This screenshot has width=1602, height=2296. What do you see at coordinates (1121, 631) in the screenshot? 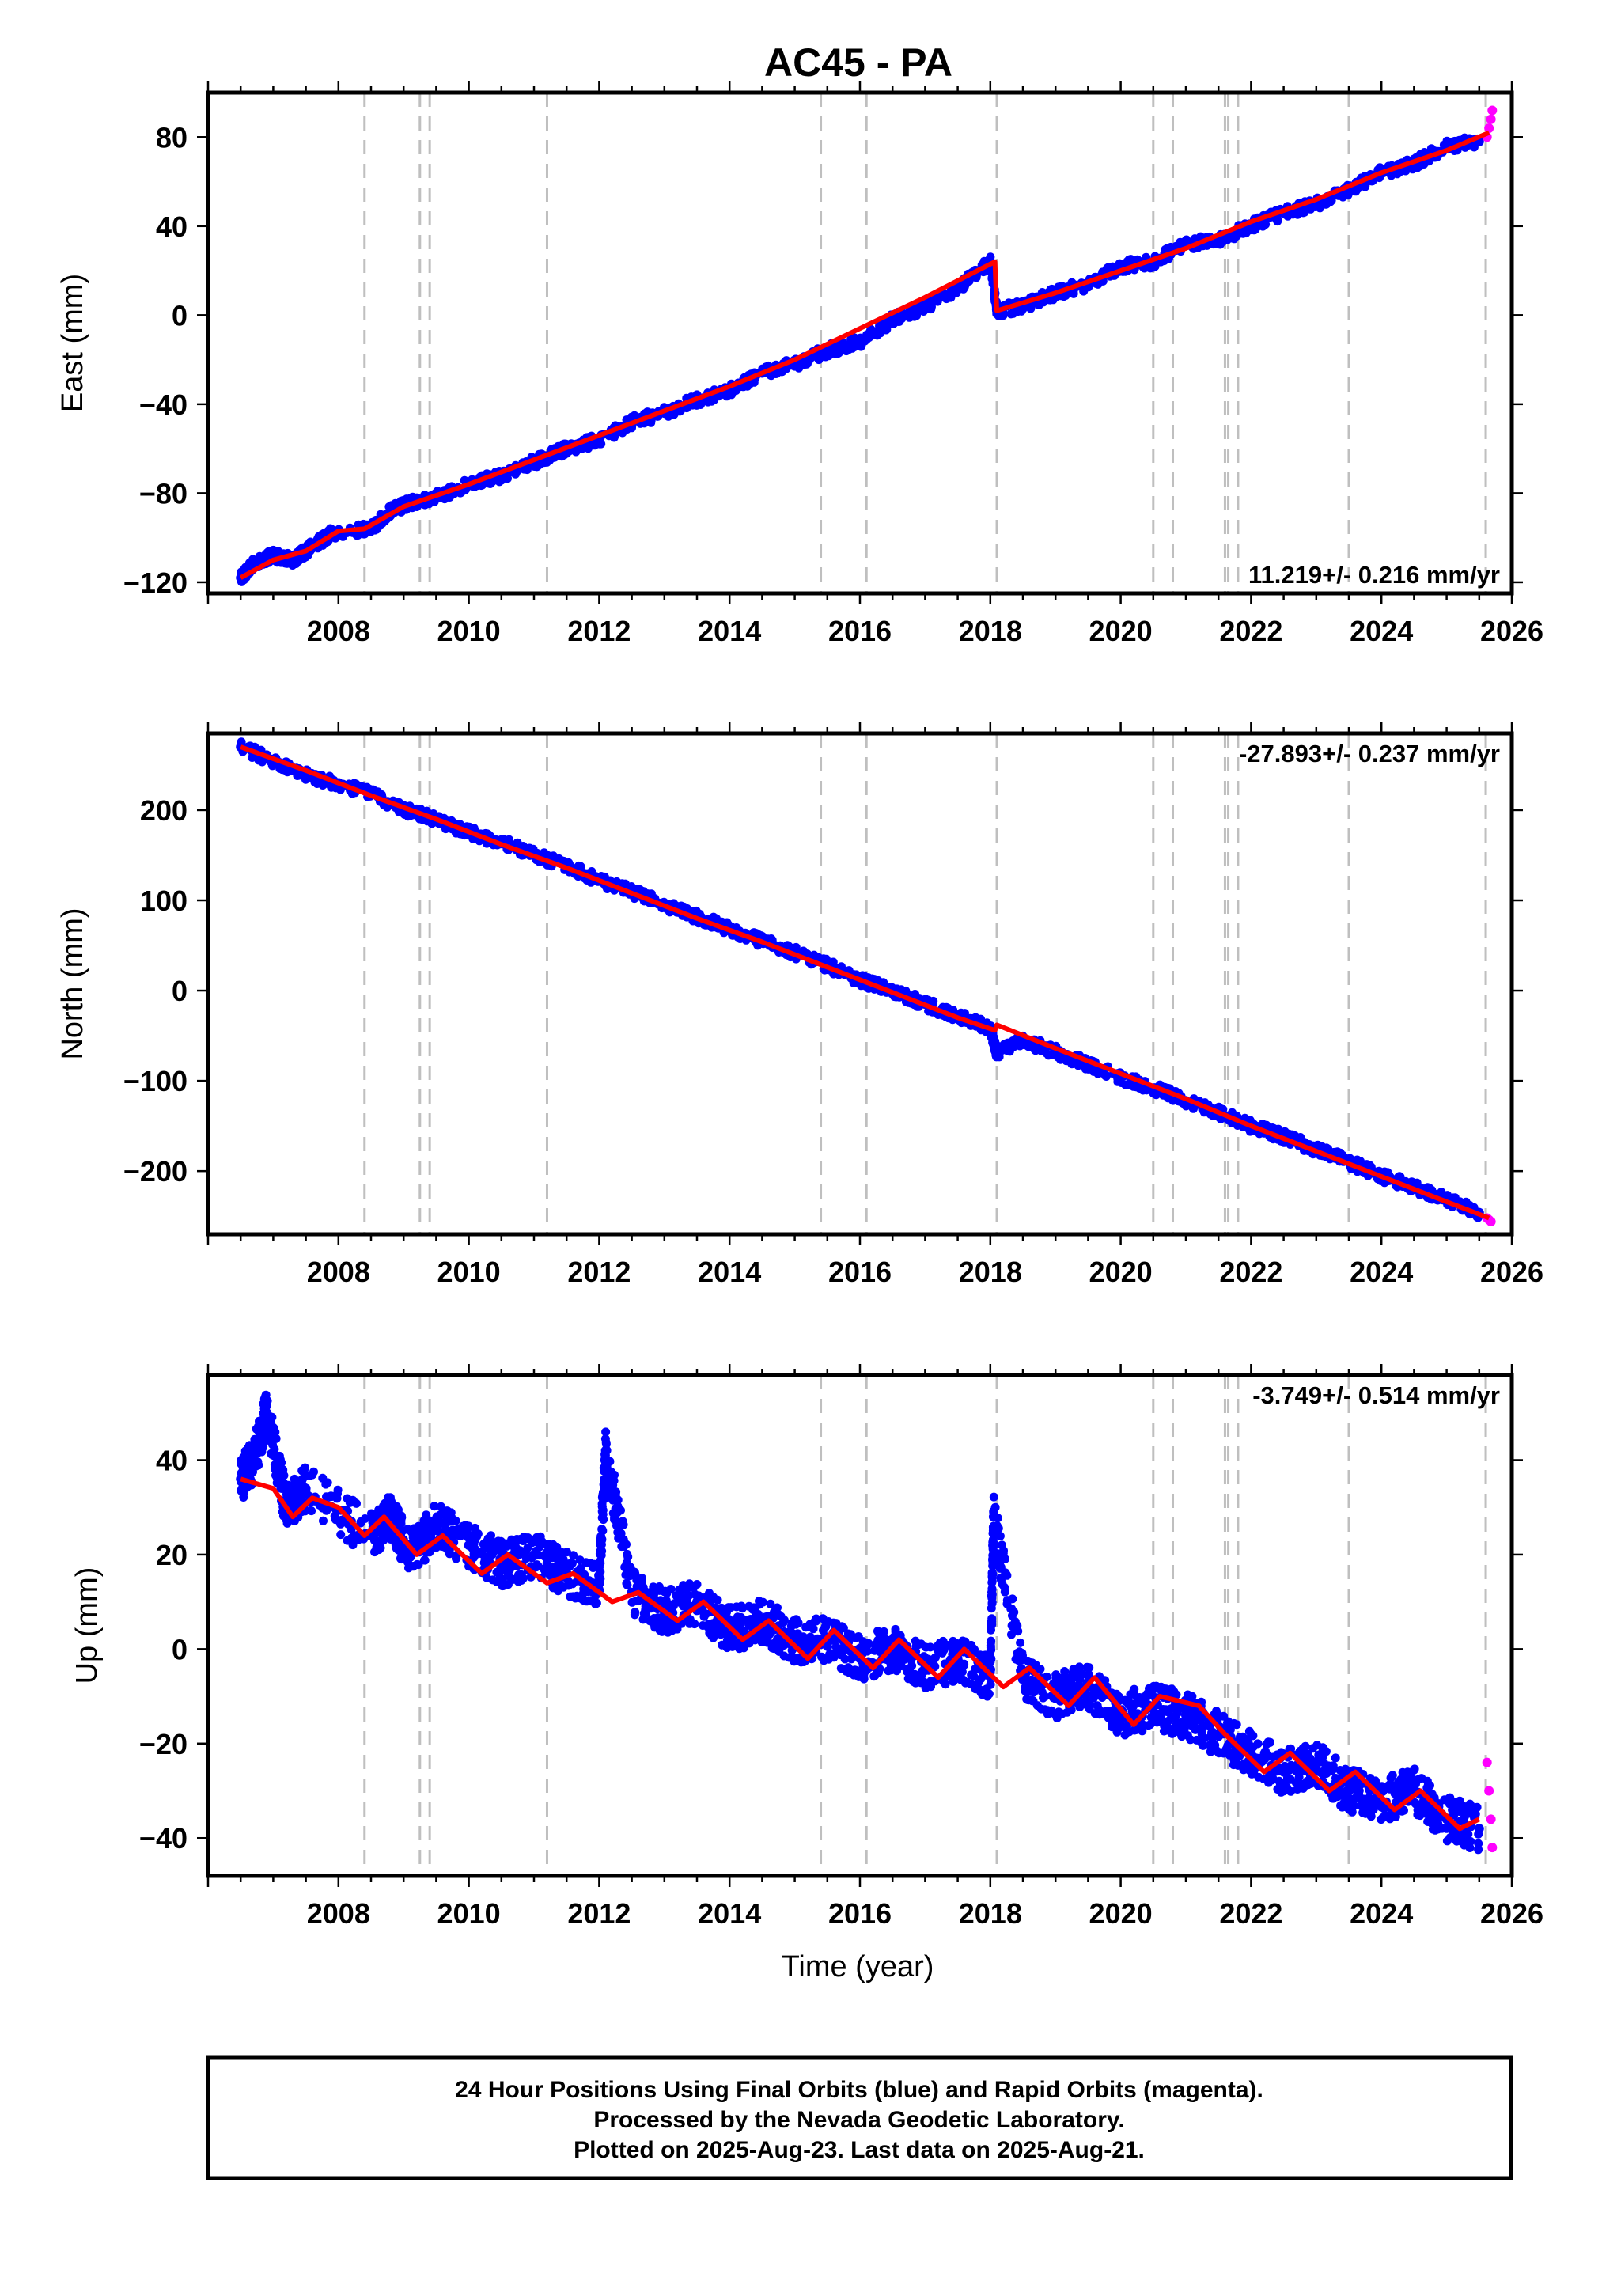
I see `x-tick-label: 2020` at bounding box center [1121, 631].